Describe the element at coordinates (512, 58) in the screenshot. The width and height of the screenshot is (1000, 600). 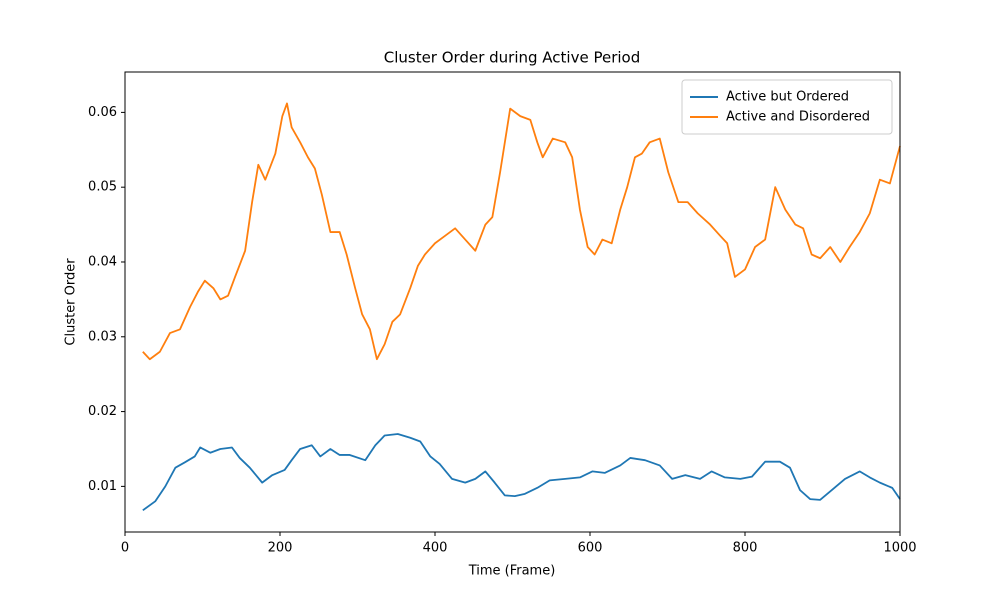
I see `chart-title: Cluster Order during Active Period` at that location.